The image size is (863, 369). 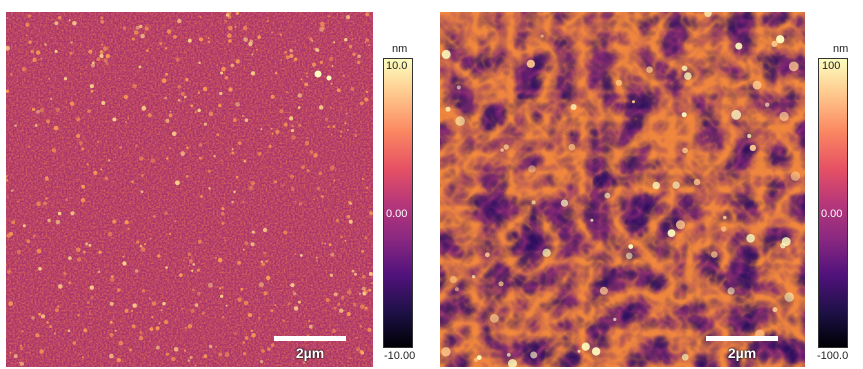 What do you see at coordinates (833, 203) in the screenshot?
I see `colorbar-right` at bounding box center [833, 203].